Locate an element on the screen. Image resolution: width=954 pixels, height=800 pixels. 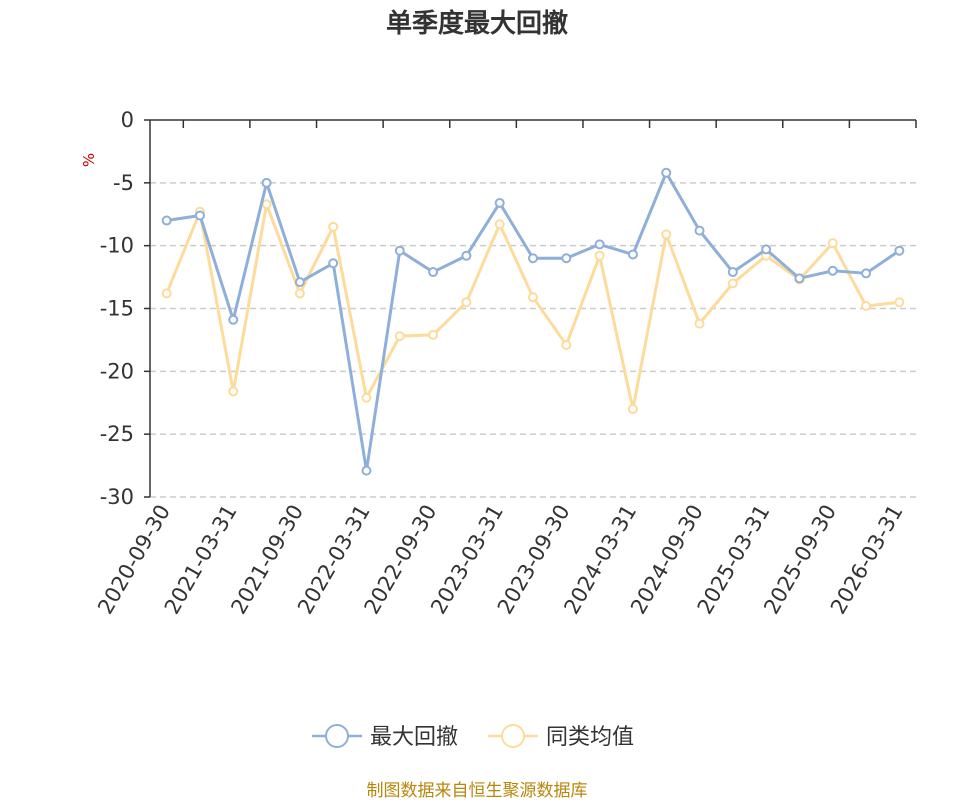
y-tick-label: -5 is located at coordinates (123, 183).